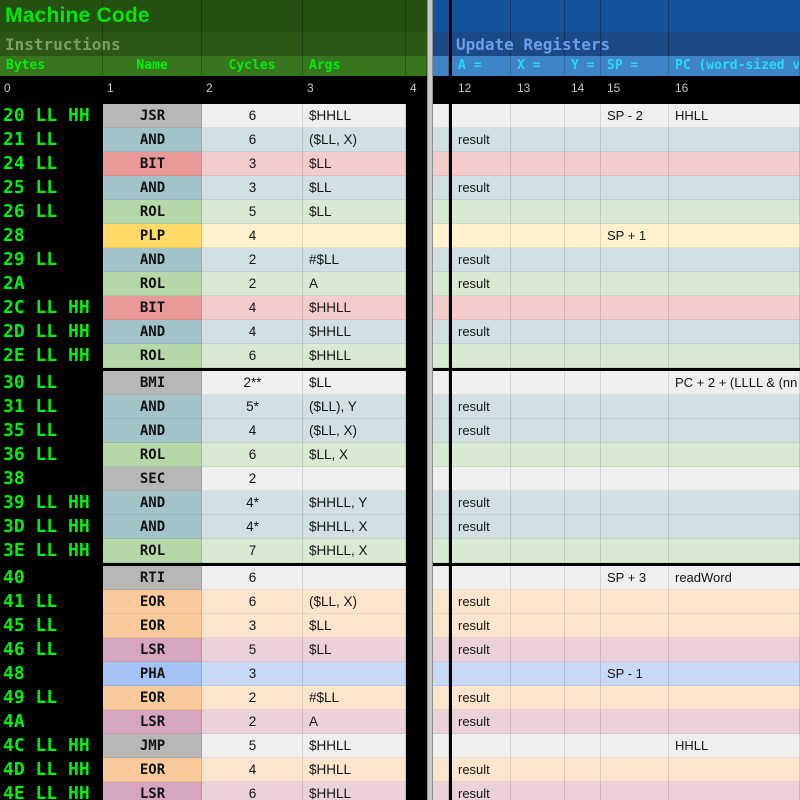  Describe the element at coordinates (51, 140) in the screenshot. I see `bytes-cell: 21 LL` at that location.